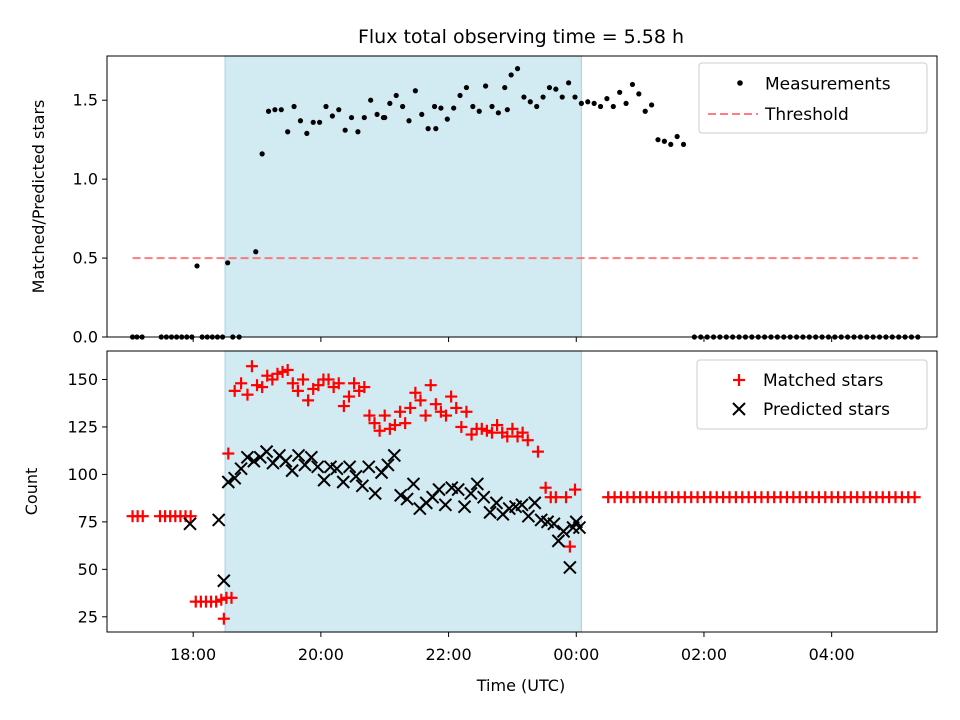 This screenshot has height=720, width=960. What do you see at coordinates (85, 179) in the screenshot?
I see `top-ytick-label: 1.0` at bounding box center [85, 179].